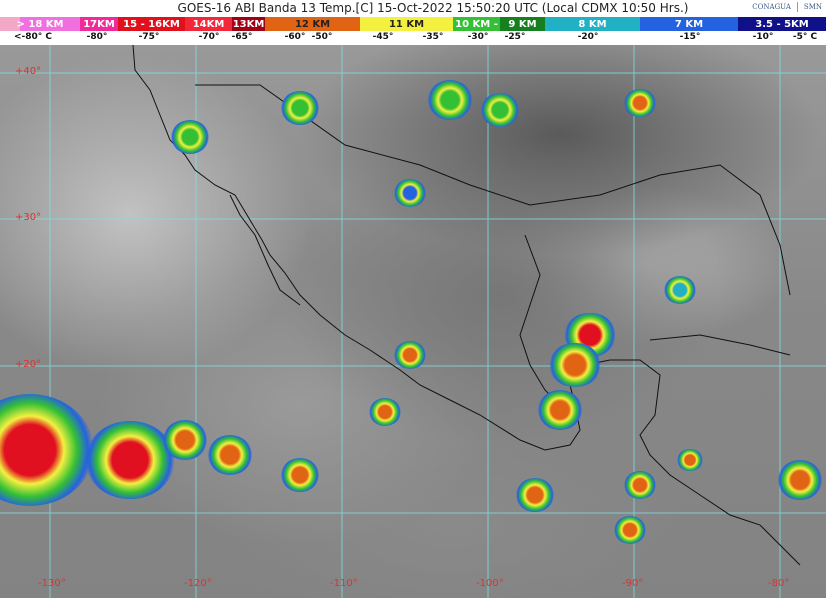  What do you see at coordinates (797, 7) in the screenshot?
I see `logo-divider` at bounding box center [797, 7].